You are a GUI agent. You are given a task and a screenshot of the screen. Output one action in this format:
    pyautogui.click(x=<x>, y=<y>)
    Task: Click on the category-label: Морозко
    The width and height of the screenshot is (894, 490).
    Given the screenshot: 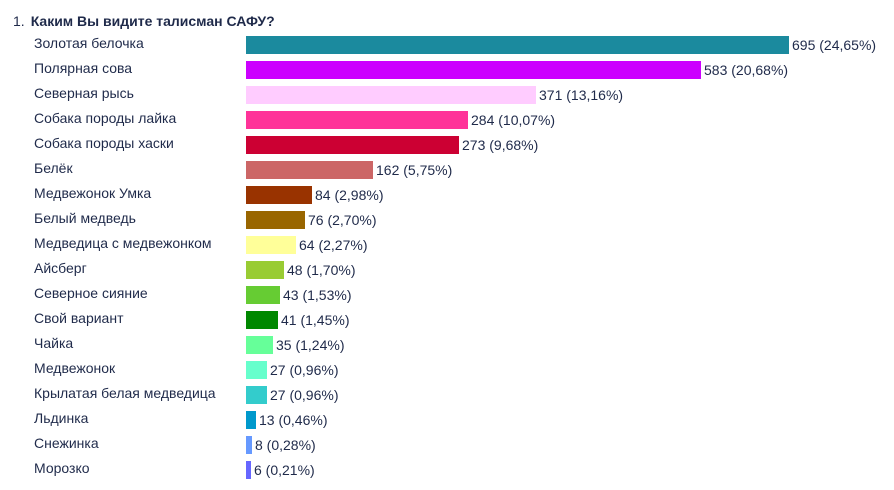 What is the action you would take?
    pyautogui.click(x=62, y=468)
    